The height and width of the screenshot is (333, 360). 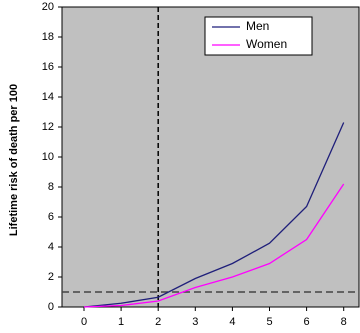 What do you see at coordinates (84, 322) in the screenshot?
I see `x-tick-label: 0` at bounding box center [84, 322].